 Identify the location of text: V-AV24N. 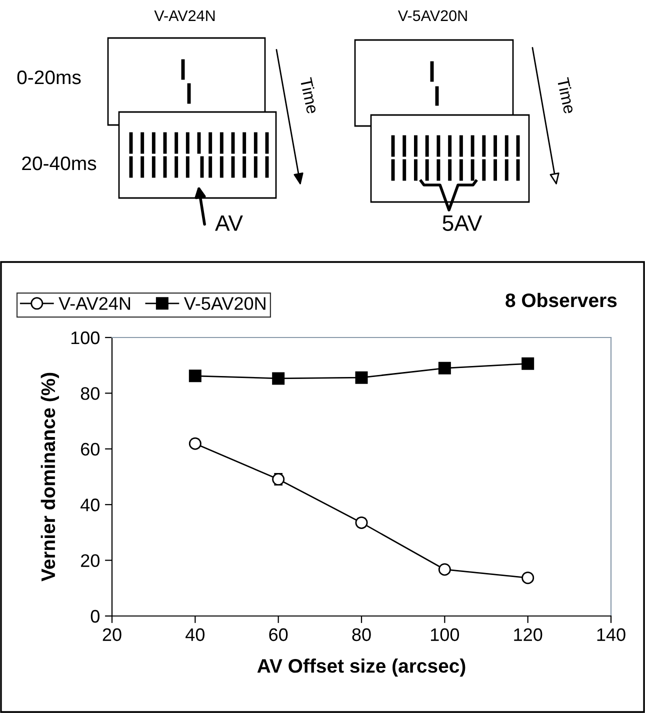
(184, 15).